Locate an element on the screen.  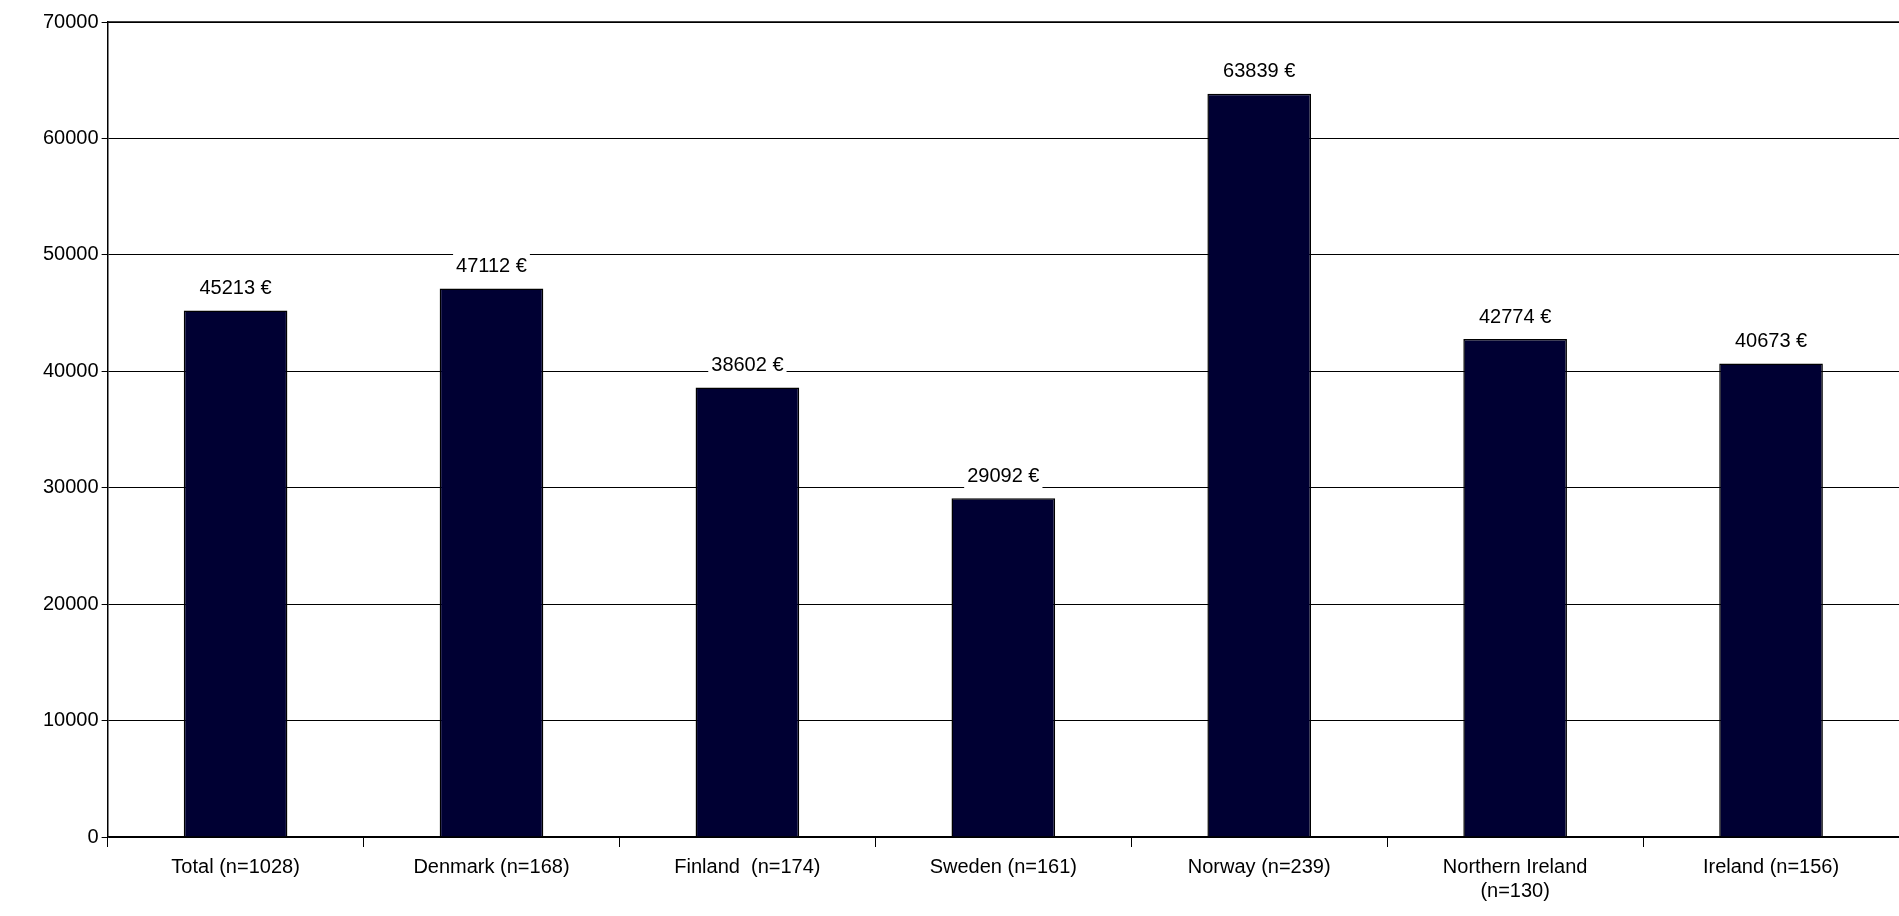
y-tick-label: 10000 is located at coordinates (70, 719).